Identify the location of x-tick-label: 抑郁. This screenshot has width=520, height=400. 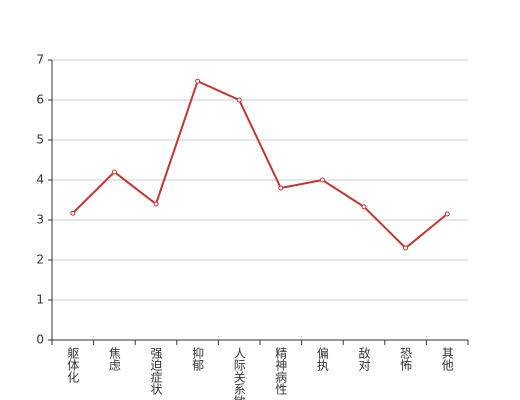
(198, 359).